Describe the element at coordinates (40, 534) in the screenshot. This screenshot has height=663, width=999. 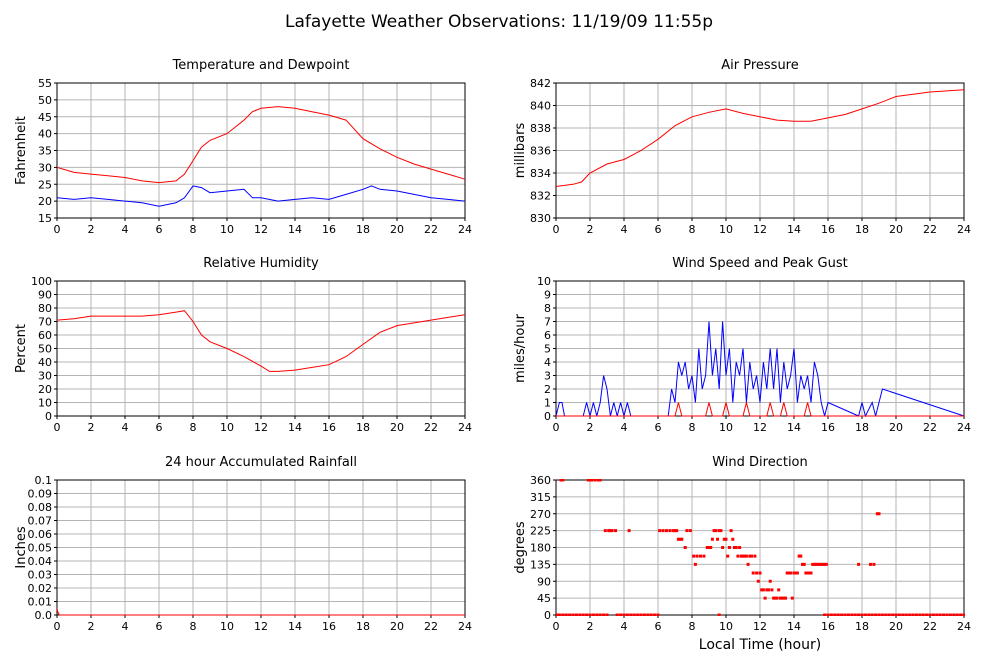
I see `y-tick-label: 0.06` at that location.